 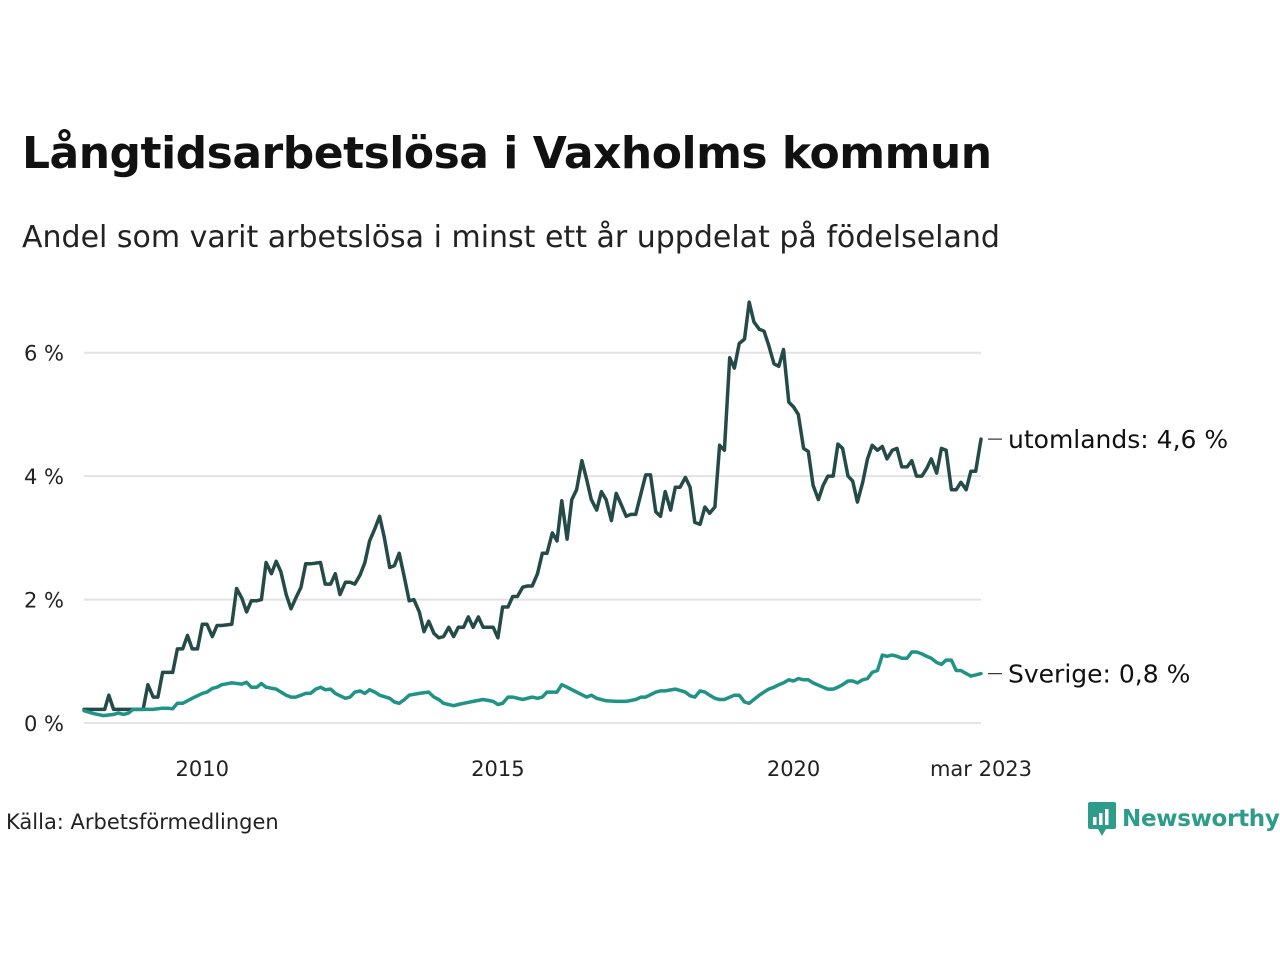 What do you see at coordinates (202, 769) in the screenshot?
I see `x-tick-label: 2010` at bounding box center [202, 769].